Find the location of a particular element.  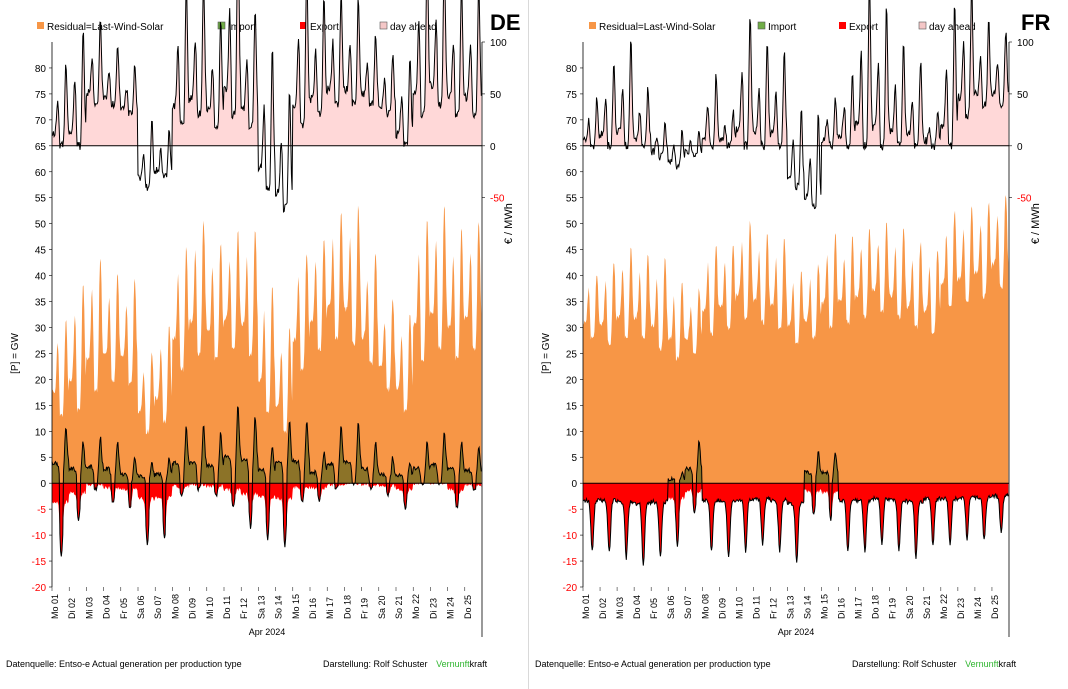

x-tick-label: Di 09 is located at coordinates (722, 608).